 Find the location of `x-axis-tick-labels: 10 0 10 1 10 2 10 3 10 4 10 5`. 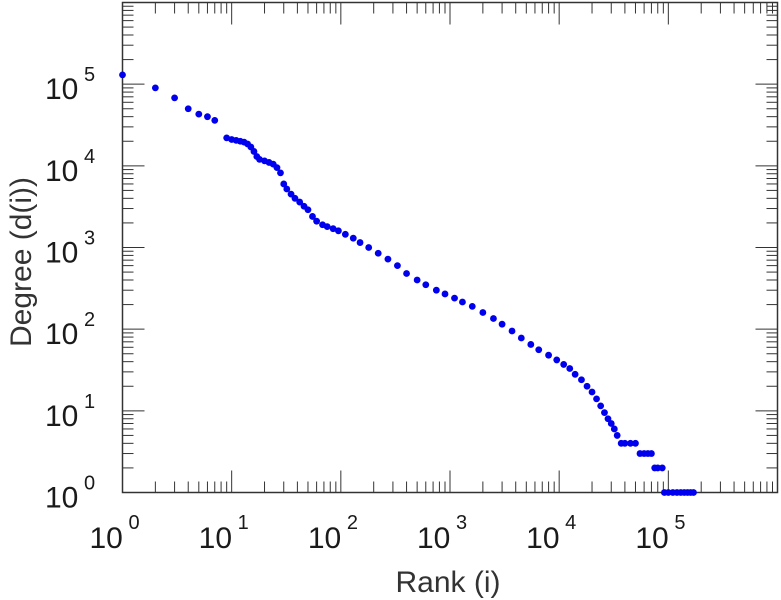

x-axis-tick-labels: 10 0 10 1 10 2 10 3 10 4 10 5 is located at coordinates (388, 533).